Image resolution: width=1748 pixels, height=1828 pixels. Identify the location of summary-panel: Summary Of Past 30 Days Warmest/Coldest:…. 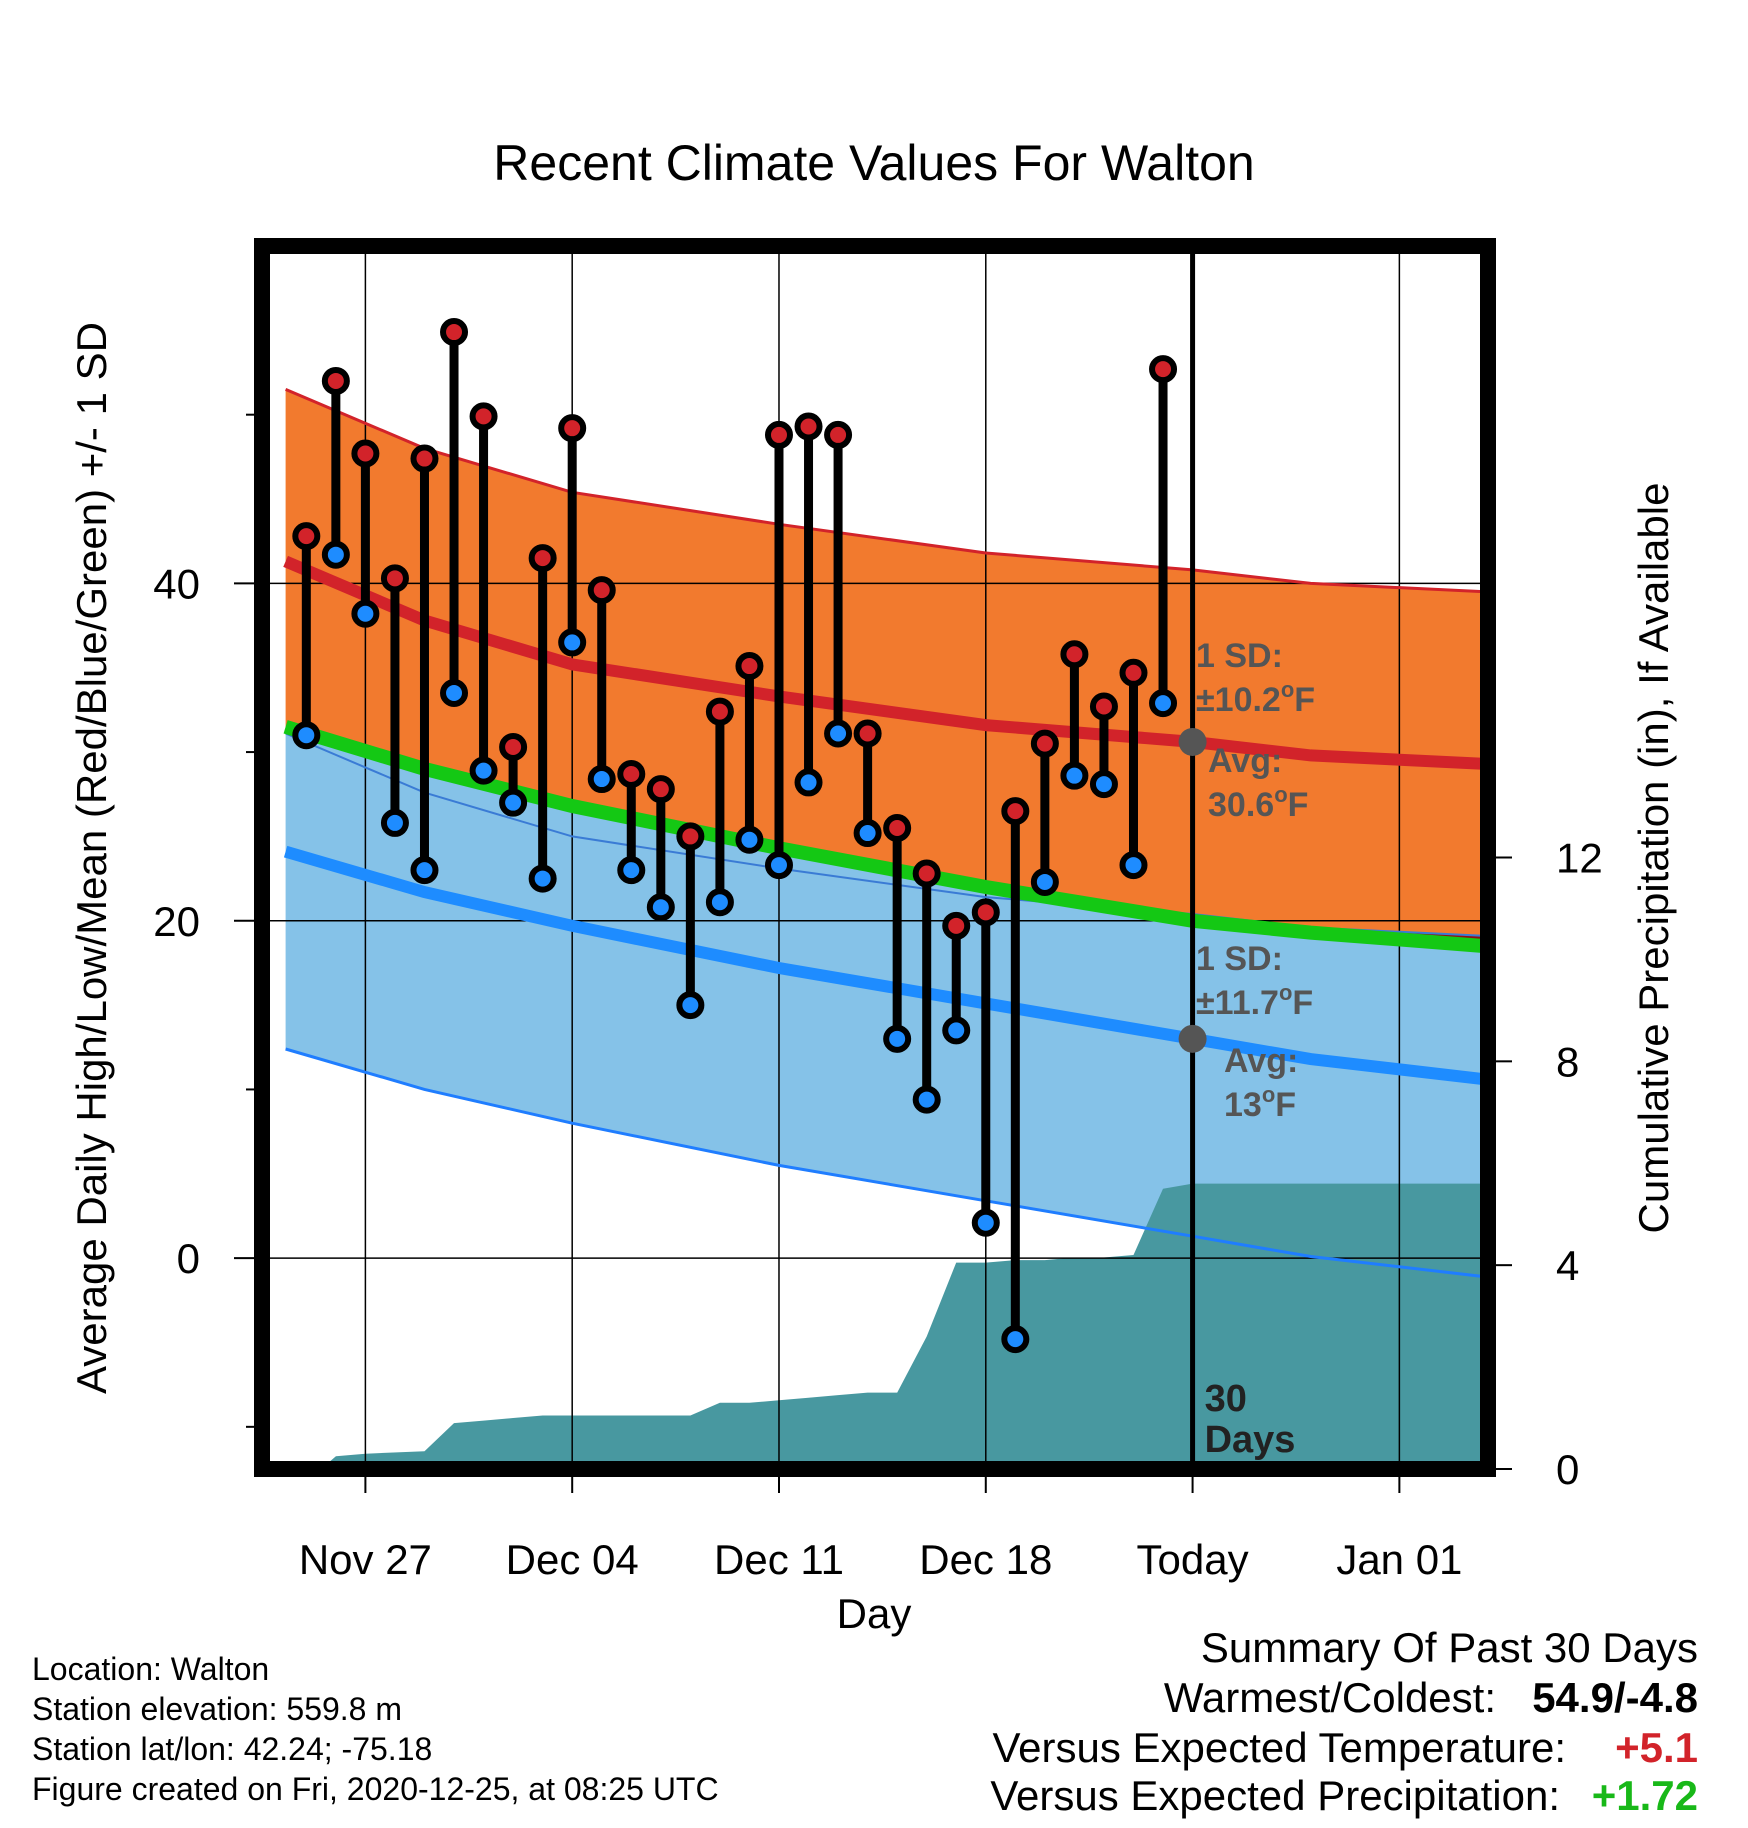
(1344, 1721).